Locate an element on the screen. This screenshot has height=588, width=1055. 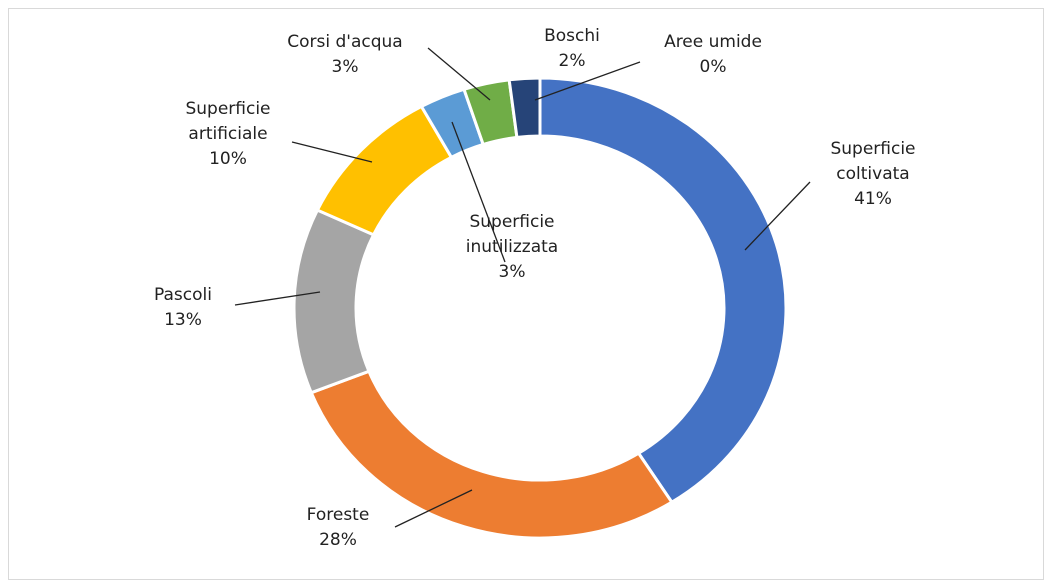
value-label: 0% is located at coordinates (713, 67).